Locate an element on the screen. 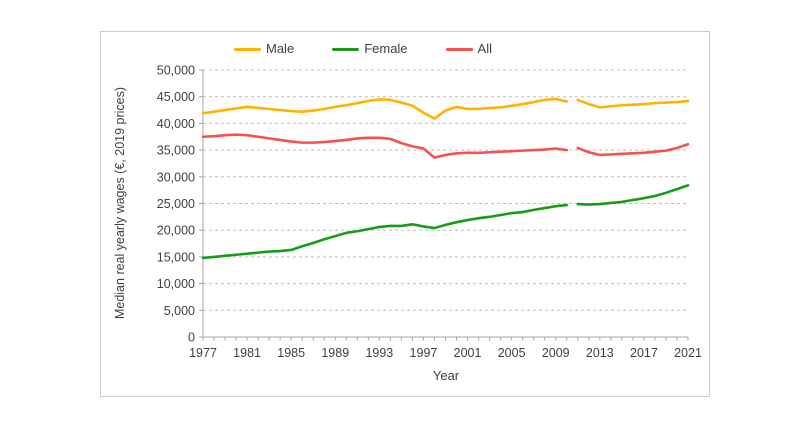  x-tick-label: 2013 is located at coordinates (600, 353).